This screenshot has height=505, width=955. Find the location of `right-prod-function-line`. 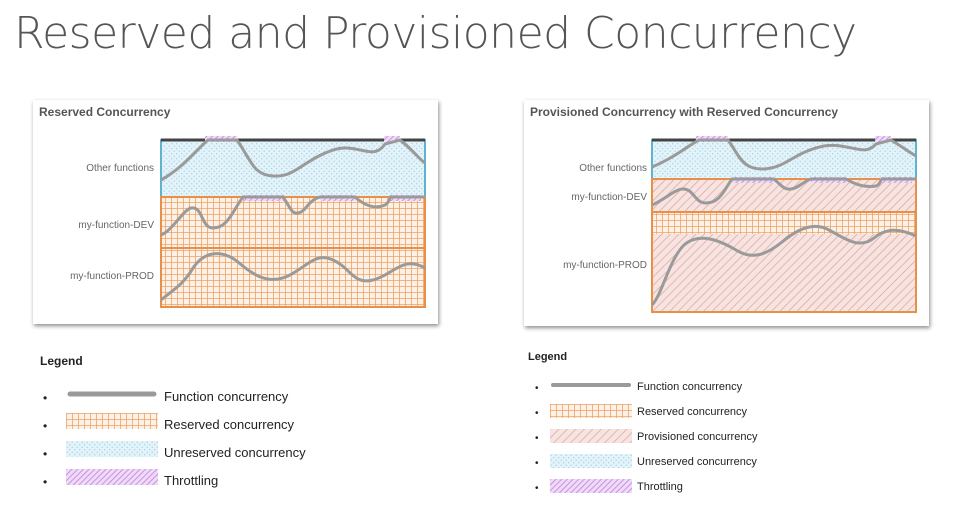

right-prod-function-line is located at coordinates (783, 266).